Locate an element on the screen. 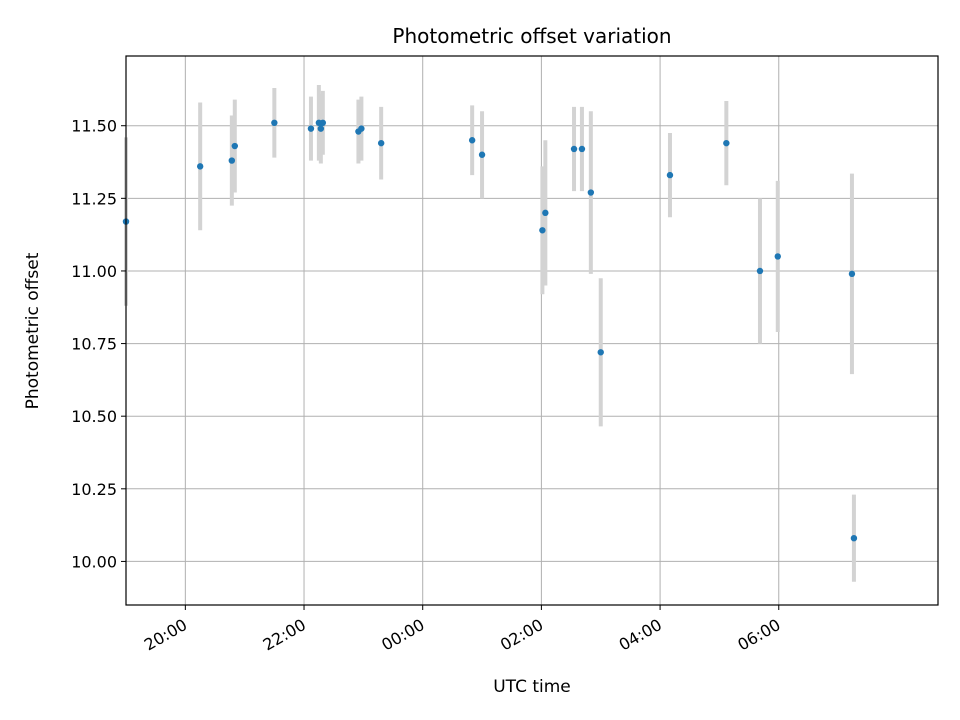 The image size is (960, 720). y-tick-label: 10.75 is located at coordinates (94, 344).